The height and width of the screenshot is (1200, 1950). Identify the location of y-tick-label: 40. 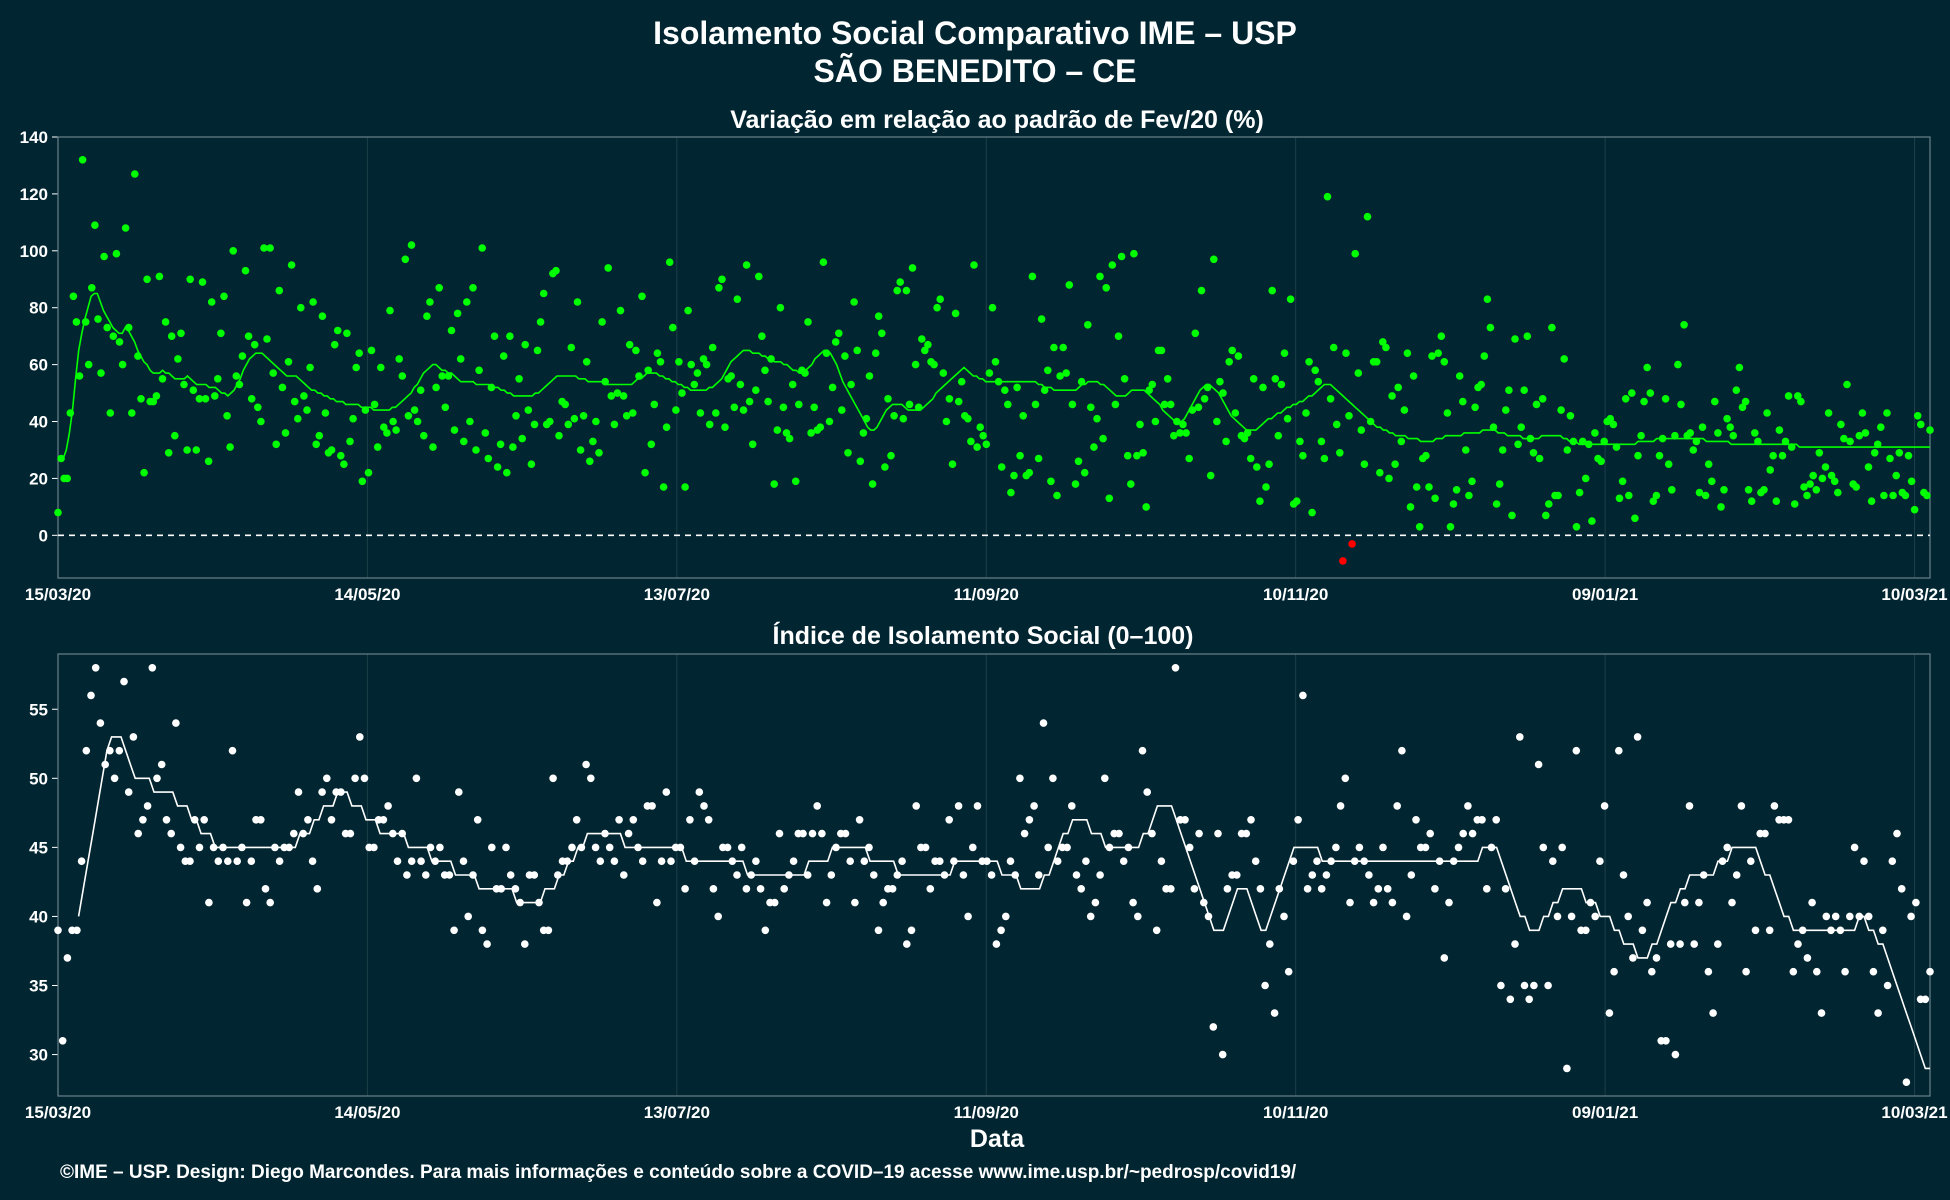
(38, 422).